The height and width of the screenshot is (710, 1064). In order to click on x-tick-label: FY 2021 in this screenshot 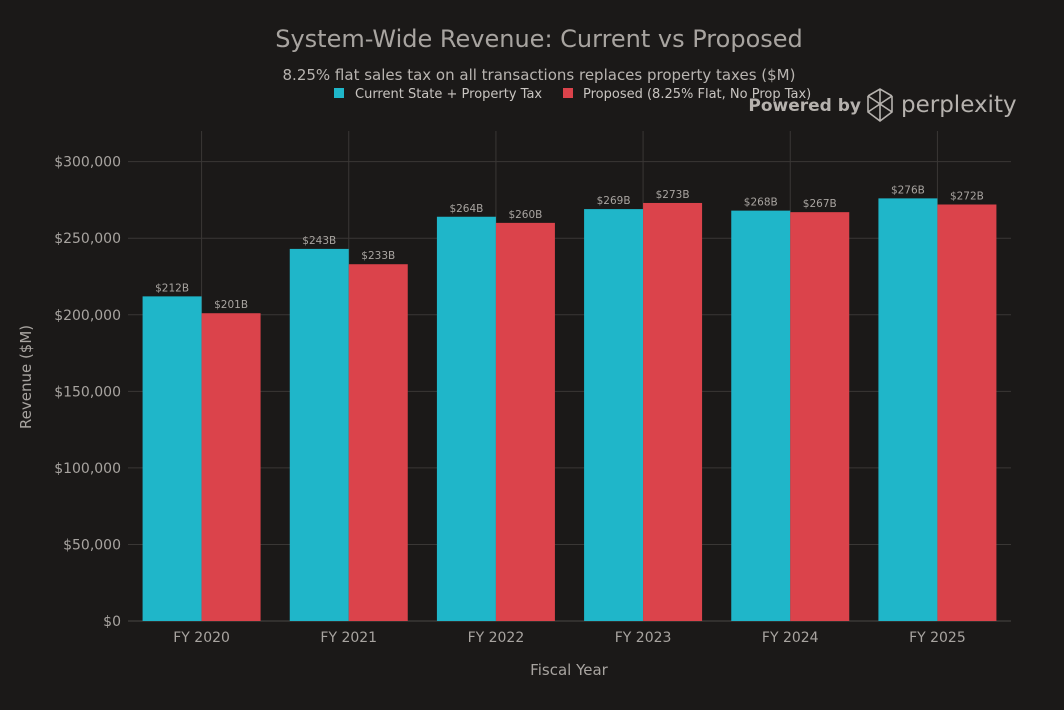, I will do `click(348, 638)`.